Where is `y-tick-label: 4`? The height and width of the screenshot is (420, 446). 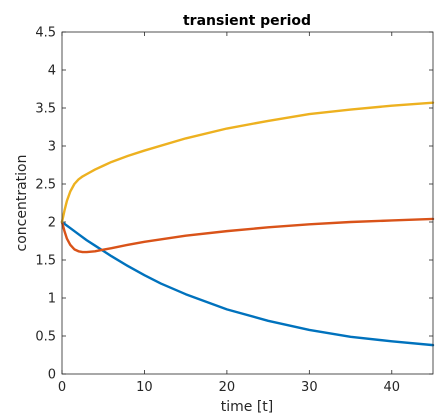 y-tick-label: 4 is located at coordinates (52, 71).